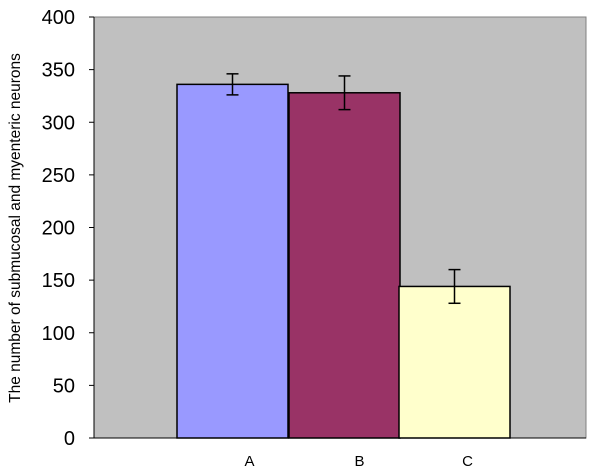  Describe the element at coordinates (58, 176) in the screenshot. I see `y-tick-label: 250` at that location.